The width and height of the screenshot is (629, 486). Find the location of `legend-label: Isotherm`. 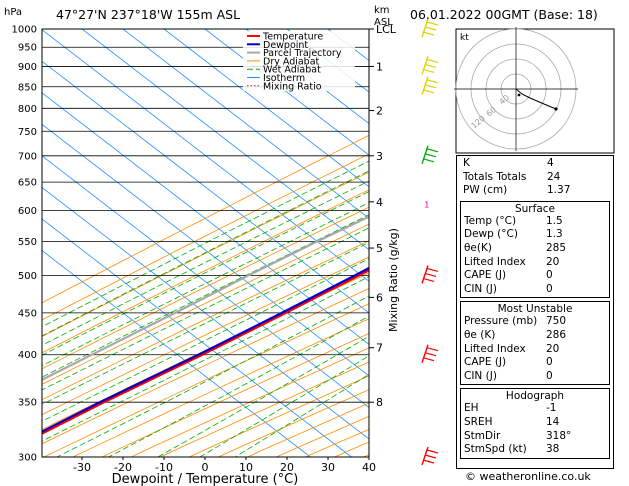

legend-label: Isotherm is located at coordinates (284, 78).